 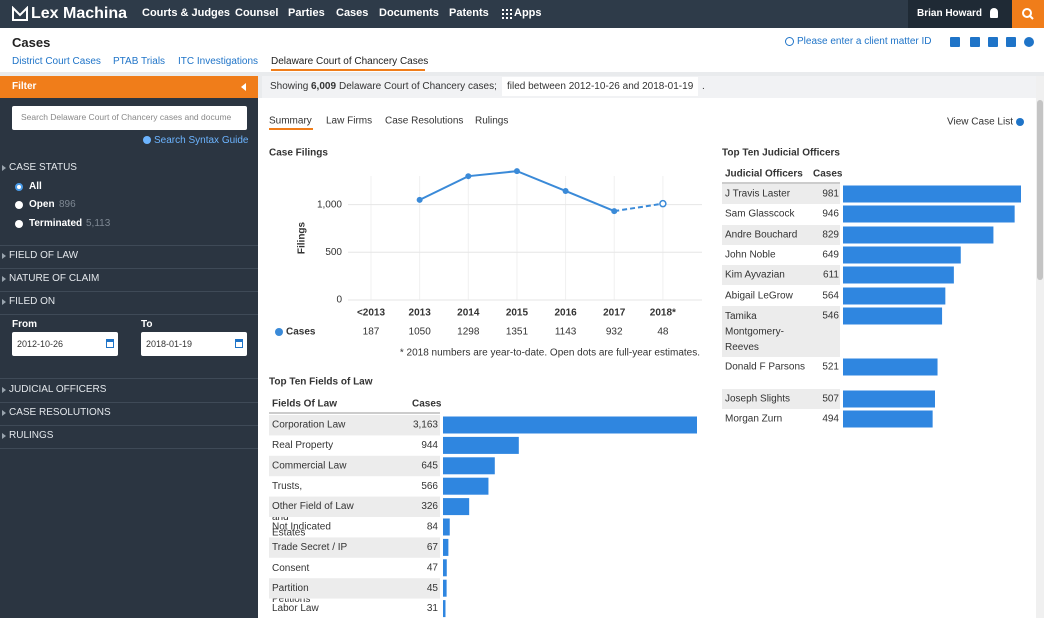 What do you see at coordinates (350, 61) in the screenshot?
I see `tab: Delaware Court of Chancery Cases` at bounding box center [350, 61].